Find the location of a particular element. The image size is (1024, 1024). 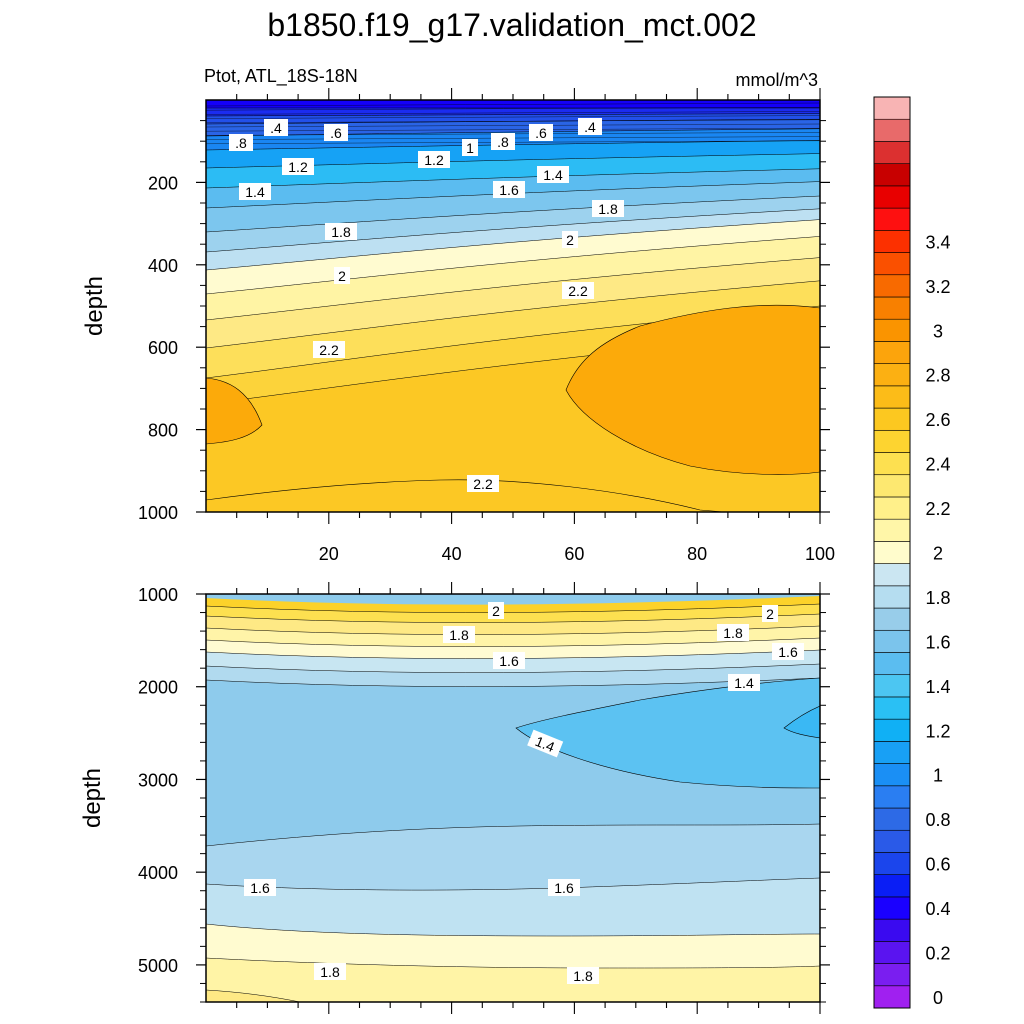

chart-title: b1850.f19_g17.validation_mct.002 is located at coordinates (511, 25).